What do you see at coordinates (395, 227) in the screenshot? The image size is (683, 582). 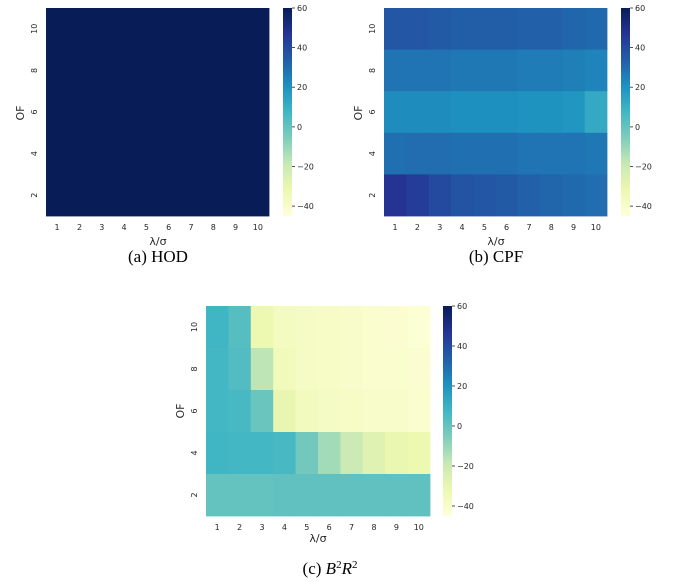 I see `heatmap-b-x-tick-label: 1` at bounding box center [395, 227].